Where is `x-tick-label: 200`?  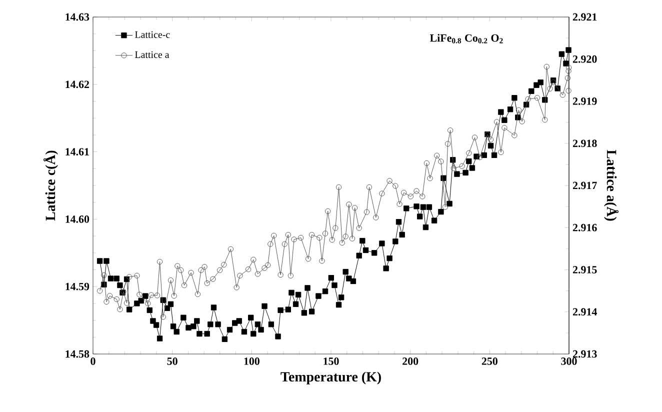
x-tick-label: 200 is located at coordinates (410, 361).